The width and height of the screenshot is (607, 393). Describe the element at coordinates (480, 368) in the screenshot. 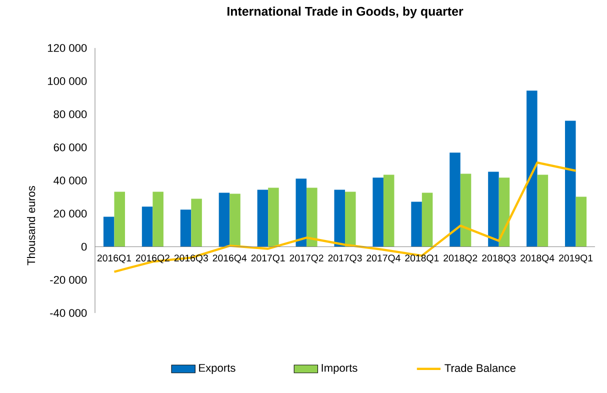

I see `legend-label: Trade Balance` at that location.